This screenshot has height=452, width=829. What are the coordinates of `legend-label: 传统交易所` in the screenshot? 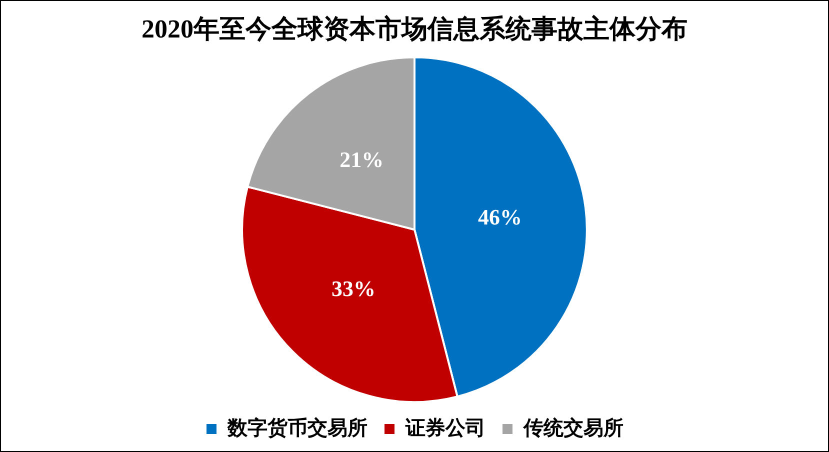 It's located at (573, 428).